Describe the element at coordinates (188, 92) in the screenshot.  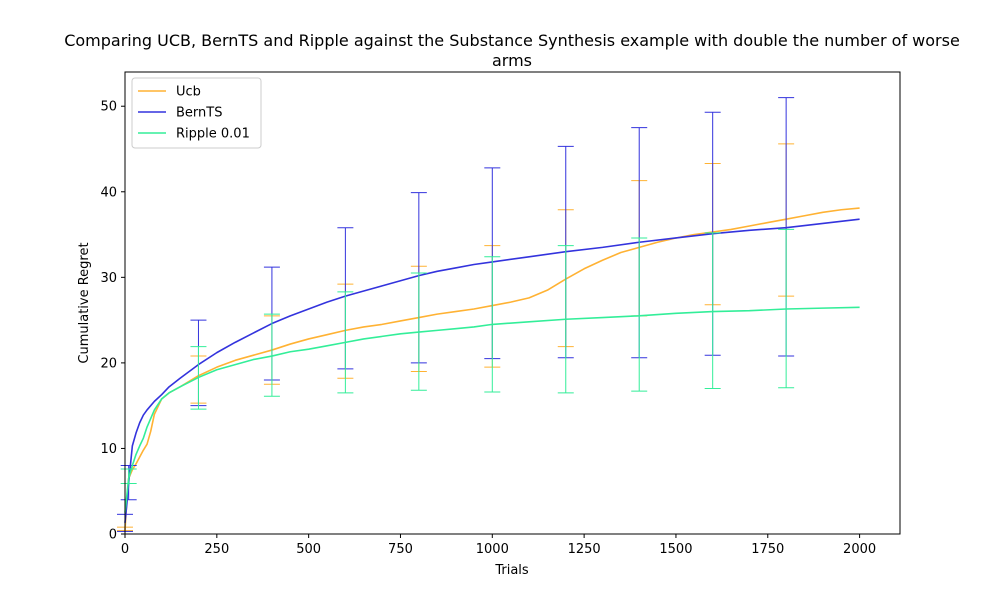
I see `legend-label-ucb: Ucb` at that location.